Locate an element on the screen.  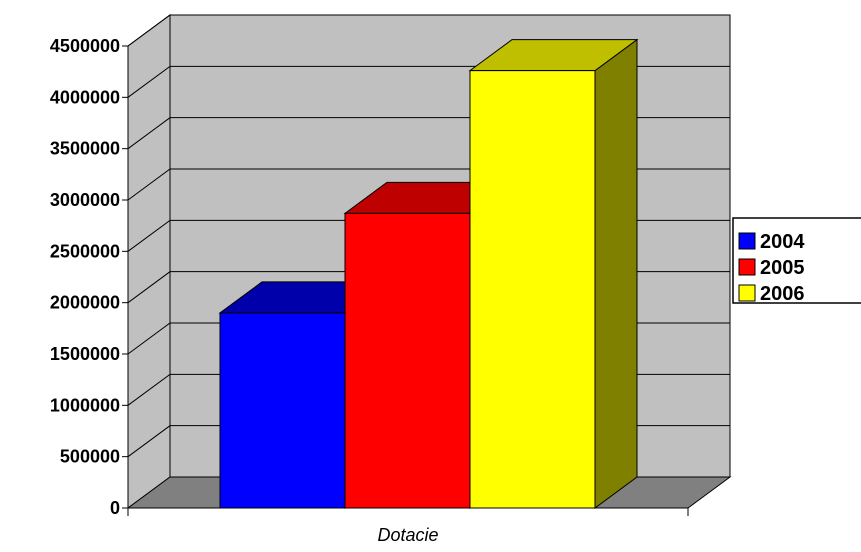
x-category-label: Dotacie is located at coordinates (407, 535).